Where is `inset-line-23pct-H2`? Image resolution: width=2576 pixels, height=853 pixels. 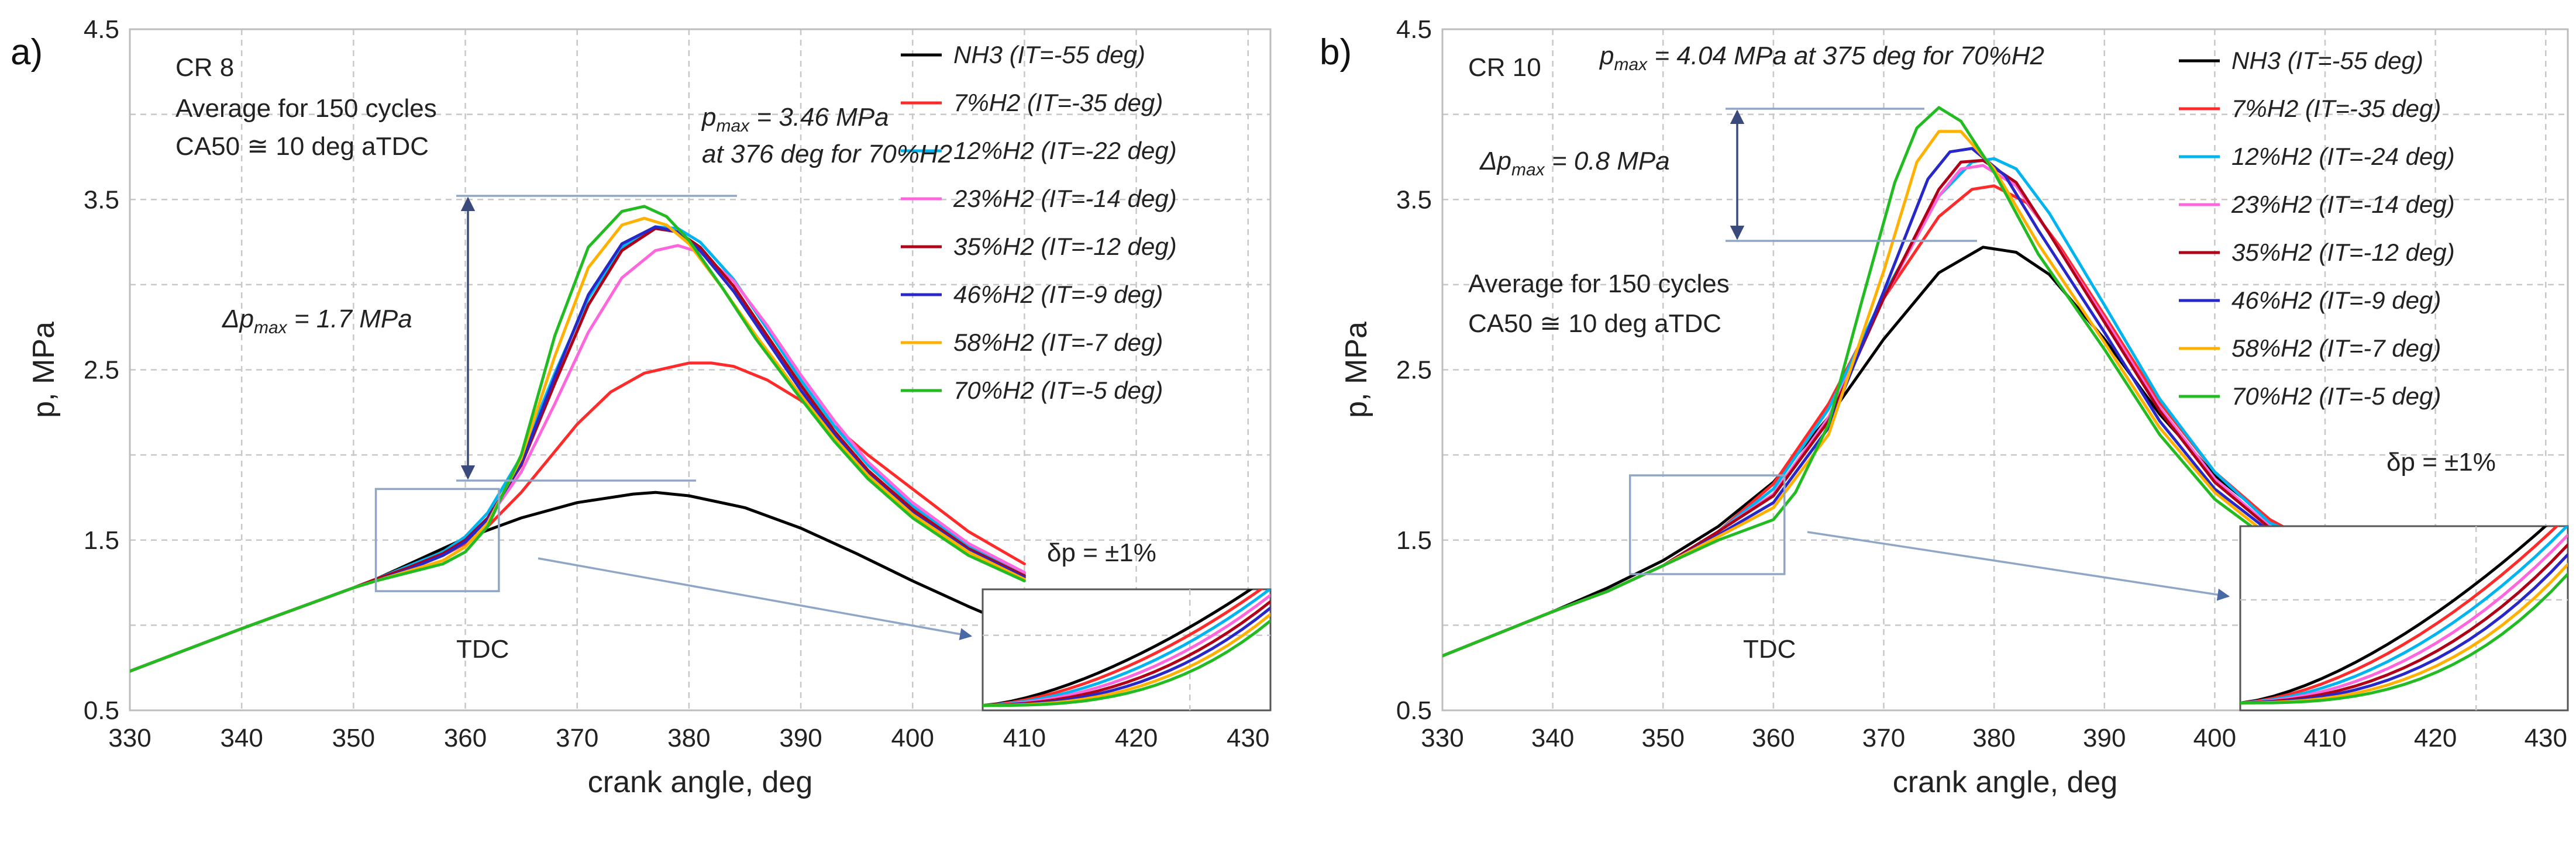 inset-line-23pct-H2 is located at coordinates (2404, 618).